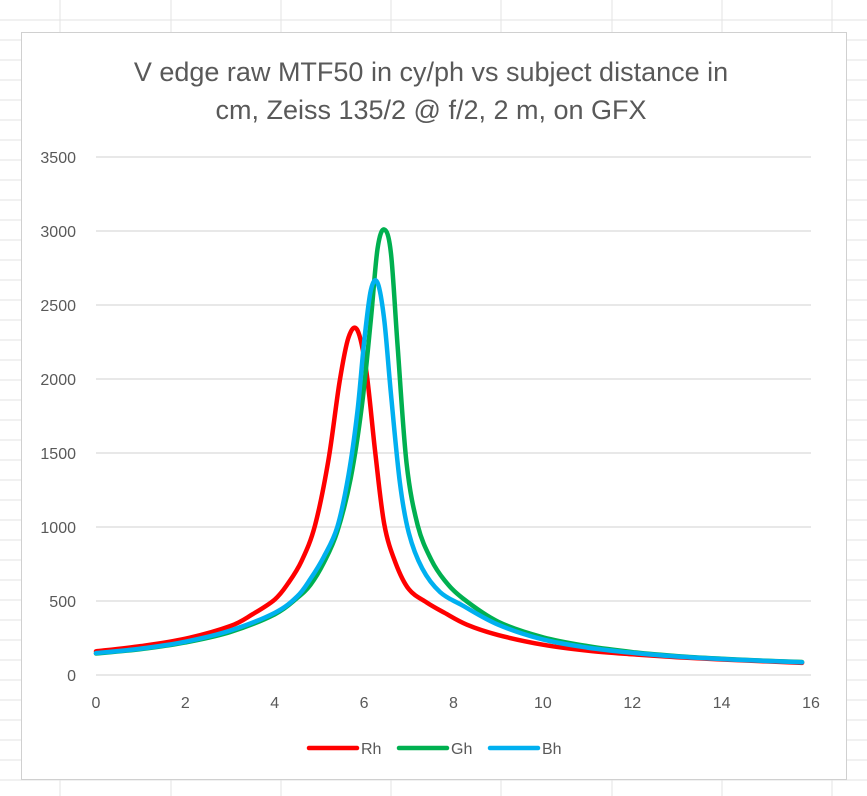 The height and width of the screenshot is (796, 867). Describe the element at coordinates (58, 306) in the screenshot. I see `y-tick-label: 2500` at that location.